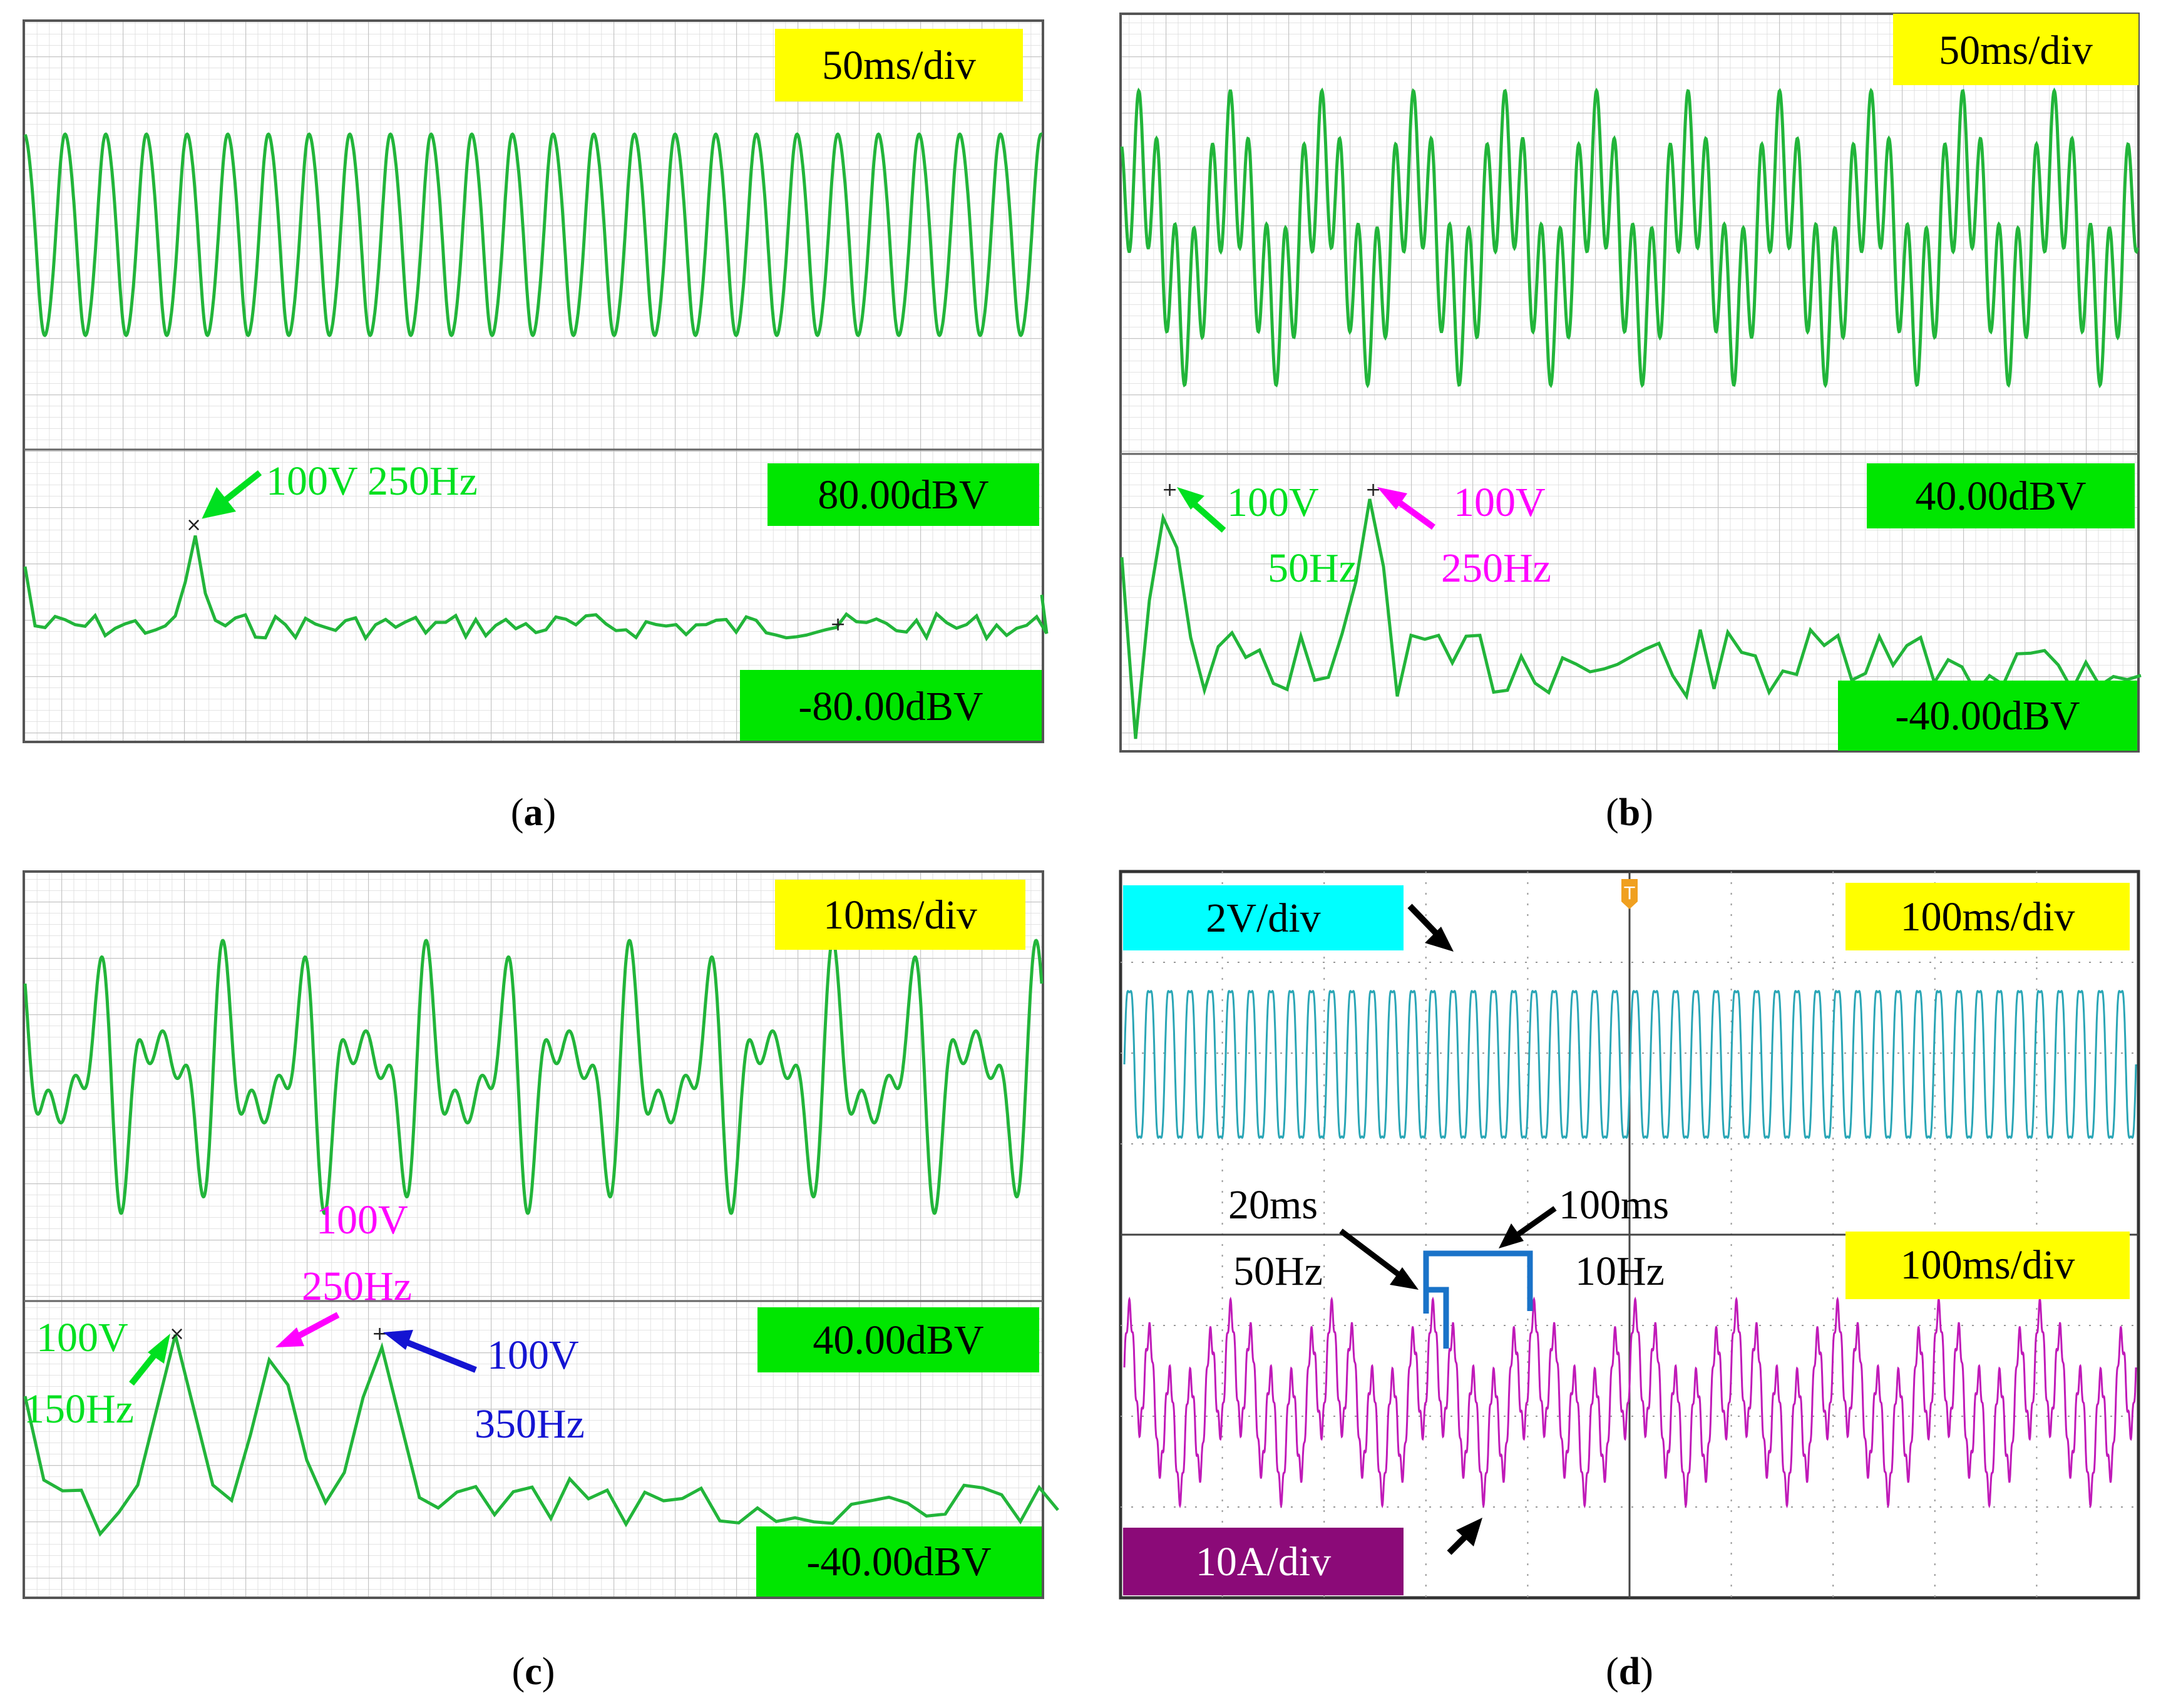  Describe the element at coordinates (372, 481) in the screenshot. I see `panel-a-annotation: 100V 250Hz` at that location.